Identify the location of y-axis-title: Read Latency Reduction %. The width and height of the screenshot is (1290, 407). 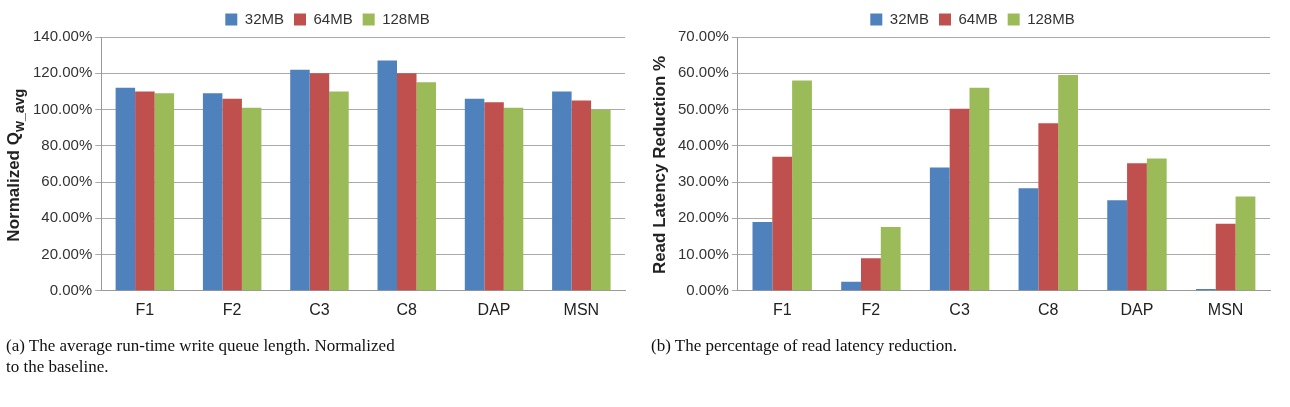
(660, 165).